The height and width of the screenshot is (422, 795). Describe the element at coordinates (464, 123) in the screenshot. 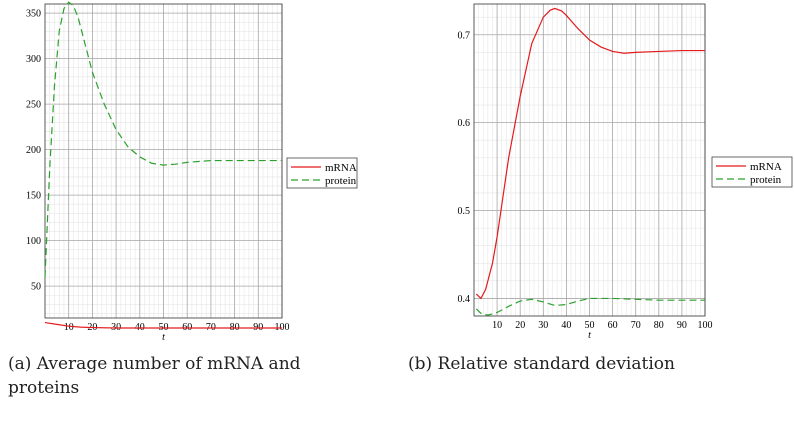

I see `y-tick-label: 0.6` at that location.